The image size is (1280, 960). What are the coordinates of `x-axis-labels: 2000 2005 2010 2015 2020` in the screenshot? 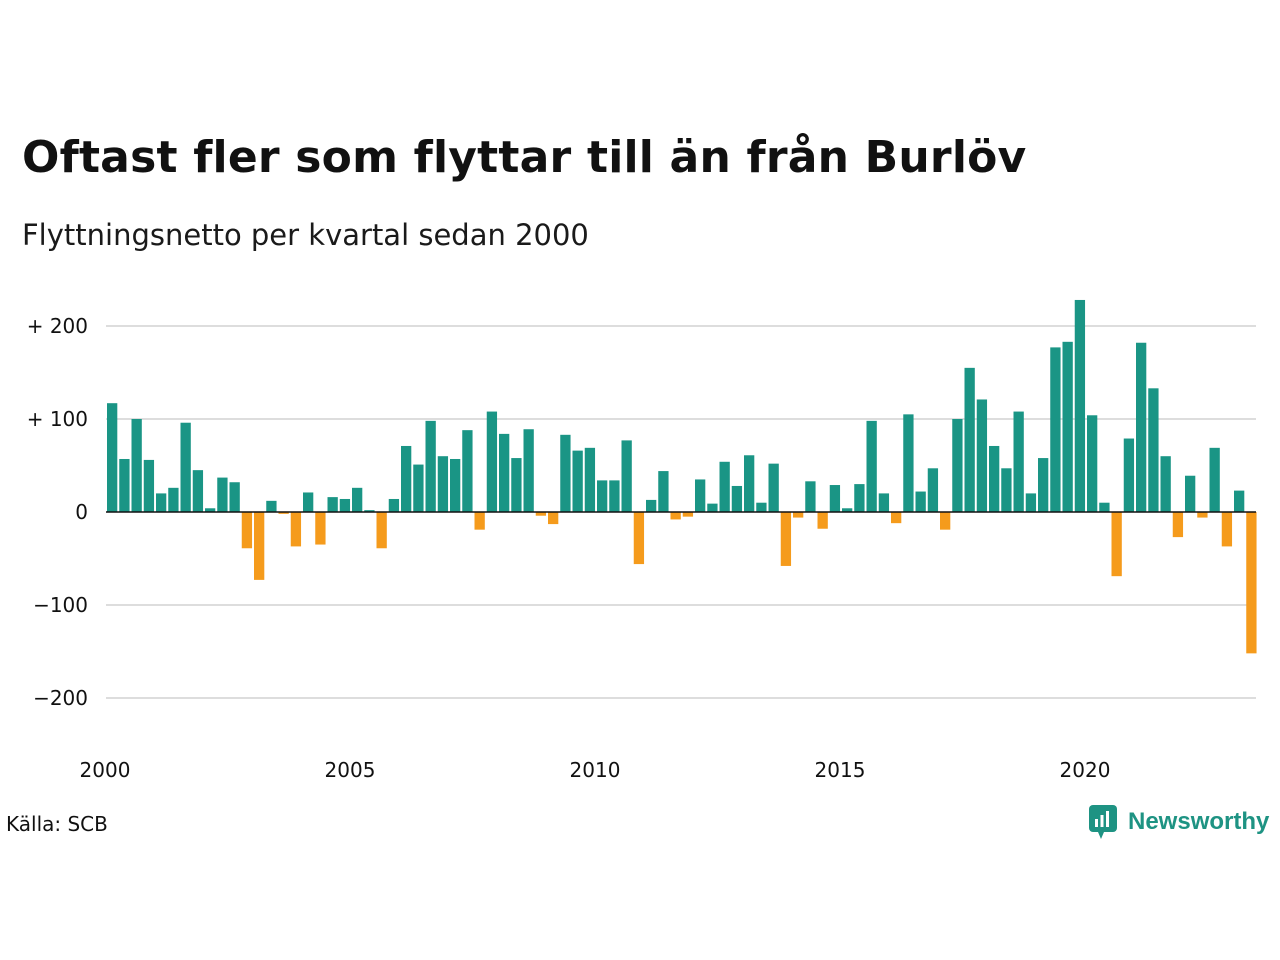 It's located at (595, 770).